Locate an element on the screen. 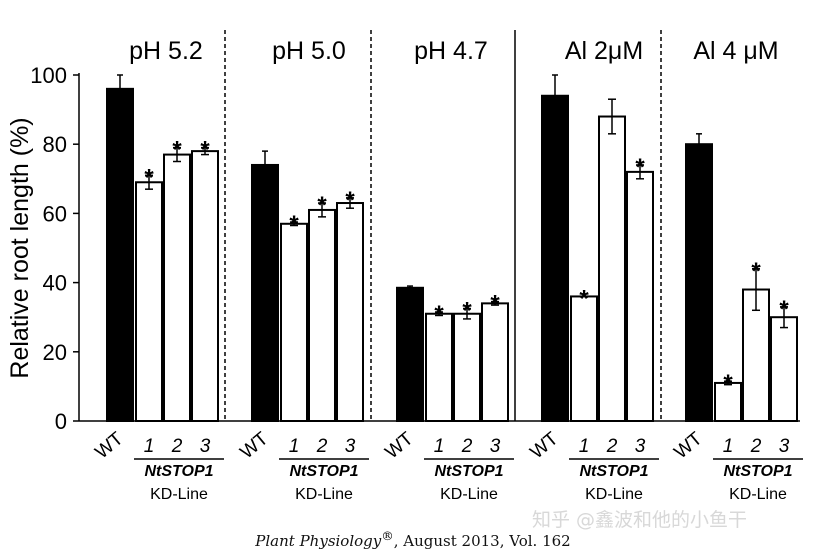 The height and width of the screenshot is (551, 826). y-axis-label: Relative root length (%) is located at coordinates (20, 247).